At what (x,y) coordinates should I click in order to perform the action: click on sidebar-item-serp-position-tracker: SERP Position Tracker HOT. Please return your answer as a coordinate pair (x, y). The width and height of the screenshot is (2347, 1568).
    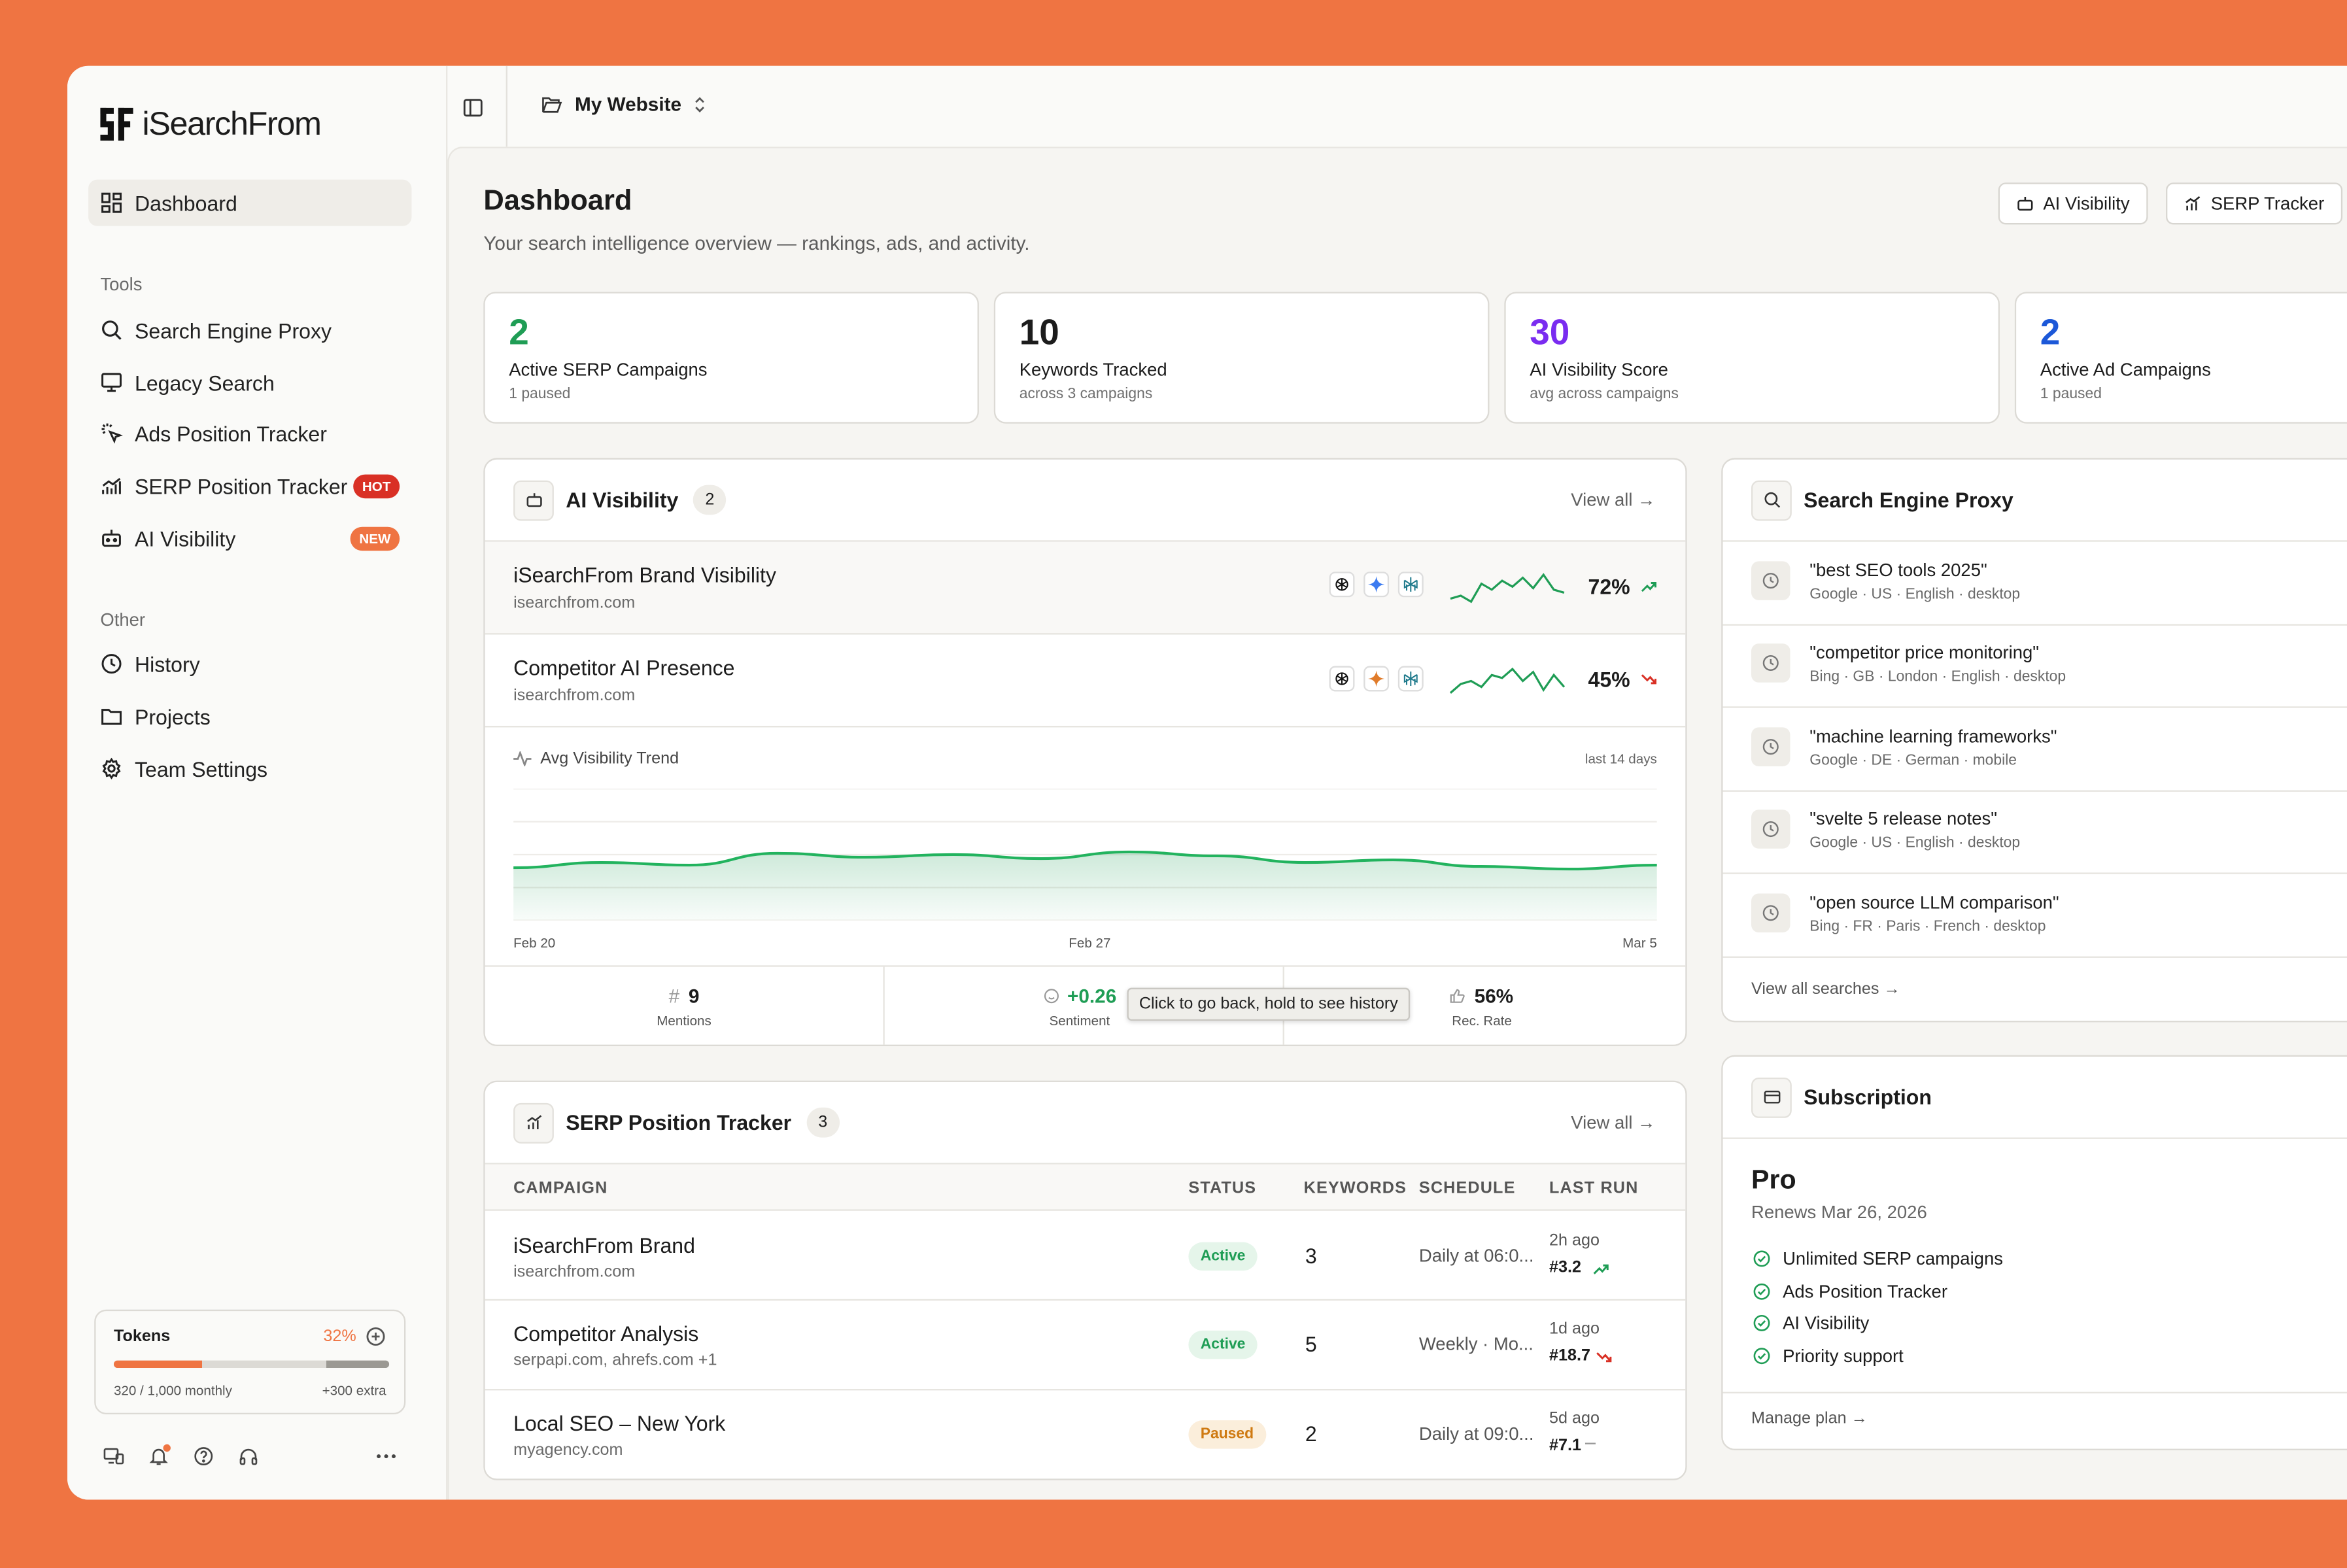
    Looking at the image, I should click on (249, 486).